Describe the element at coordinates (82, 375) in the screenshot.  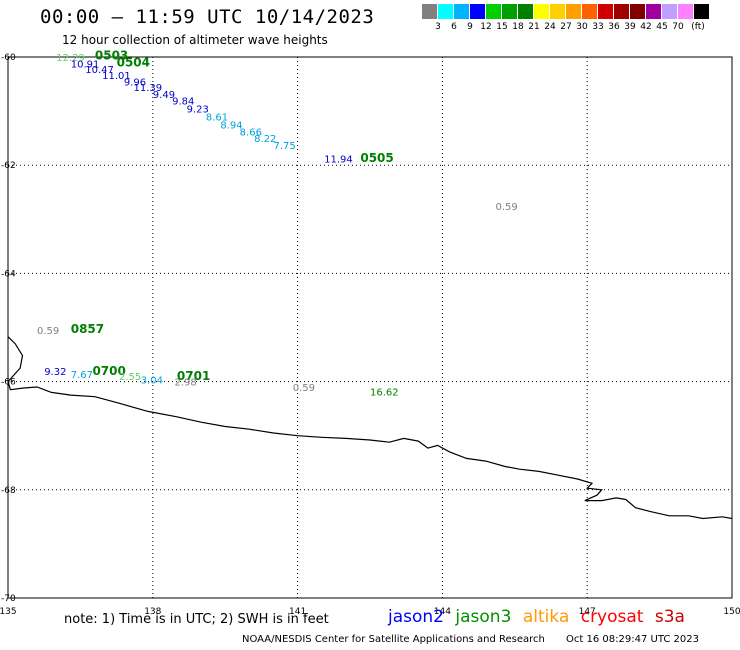
I see `wave-height-label: 7.67` at that location.